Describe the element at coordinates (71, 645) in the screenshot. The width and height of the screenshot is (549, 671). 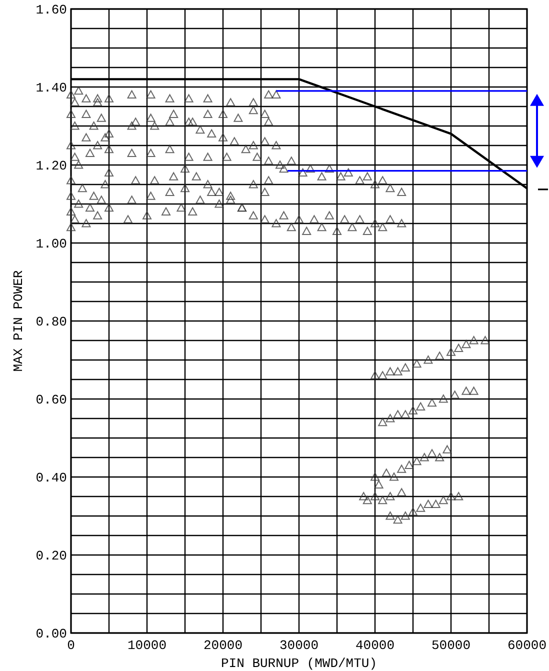
I see `x-tick-label: 0` at that location.